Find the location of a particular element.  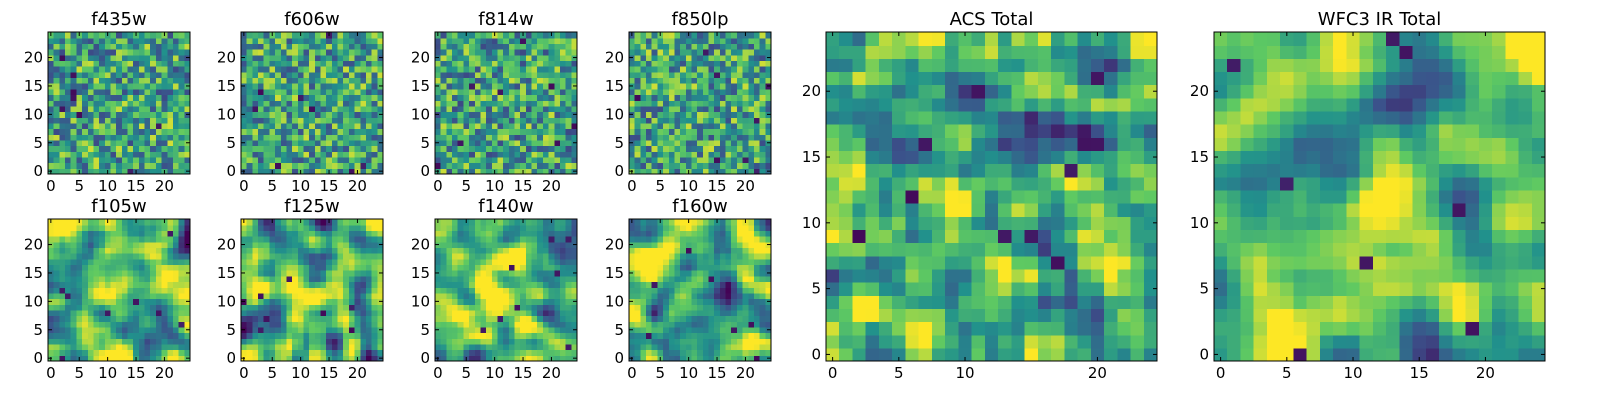

axes-frame is located at coordinates (119, 290).